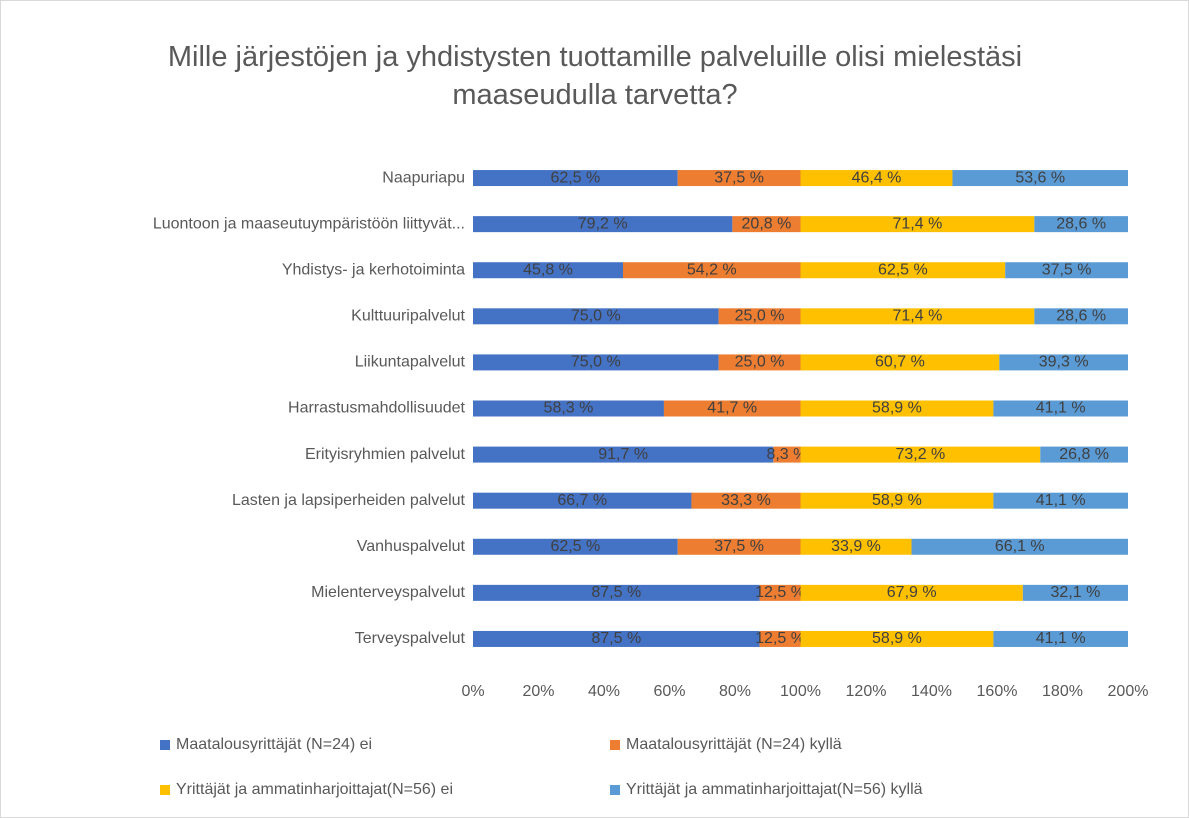 Image resolution: width=1189 pixels, height=818 pixels. What do you see at coordinates (274, 744) in the screenshot?
I see `legend-label: Maatalousyrittäjät (N=24) ei` at bounding box center [274, 744].